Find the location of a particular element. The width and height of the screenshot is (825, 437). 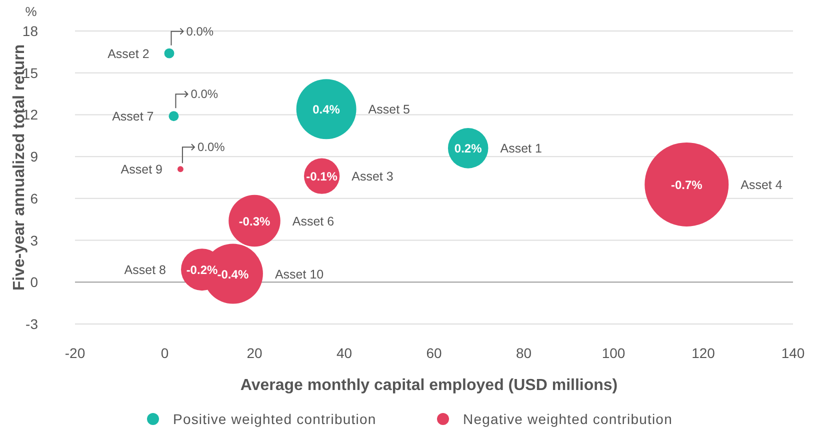

annotation: -0.3% is located at coordinates (254, 221).